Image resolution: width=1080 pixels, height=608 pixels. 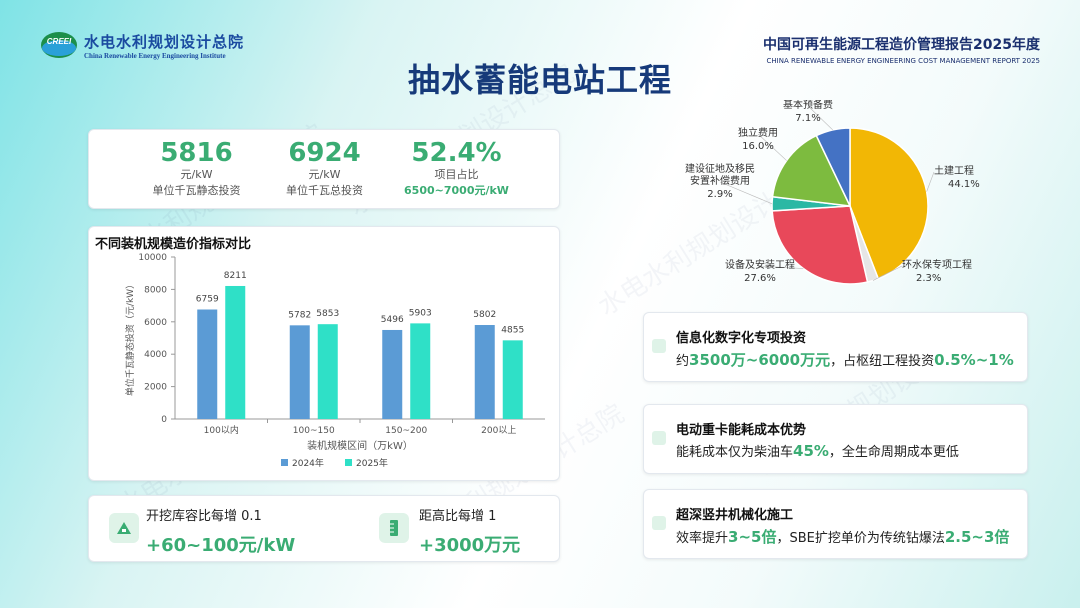 I want to click on bar-value-label: 5903, so click(x=420, y=313).